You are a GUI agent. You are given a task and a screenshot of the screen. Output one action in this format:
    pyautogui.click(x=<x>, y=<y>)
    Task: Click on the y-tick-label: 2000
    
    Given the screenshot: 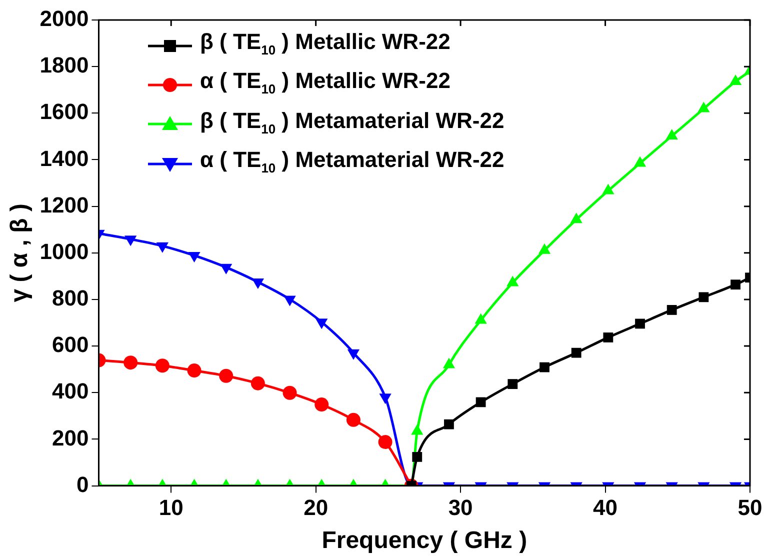 What is the action you would take?
    pyautogui.click(x=64, y=19)
    